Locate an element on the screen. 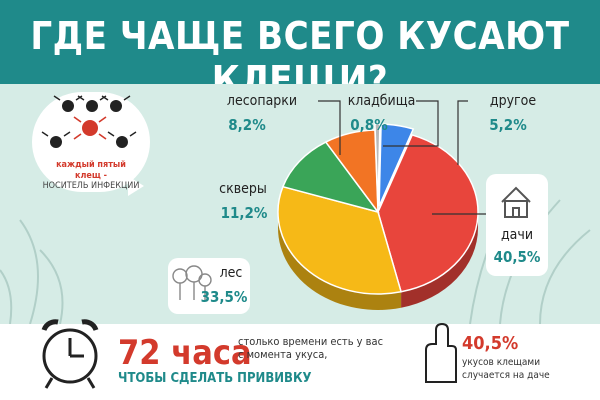 The image size is (600, 400). bubble-tail is located at coordinates (136, 186).